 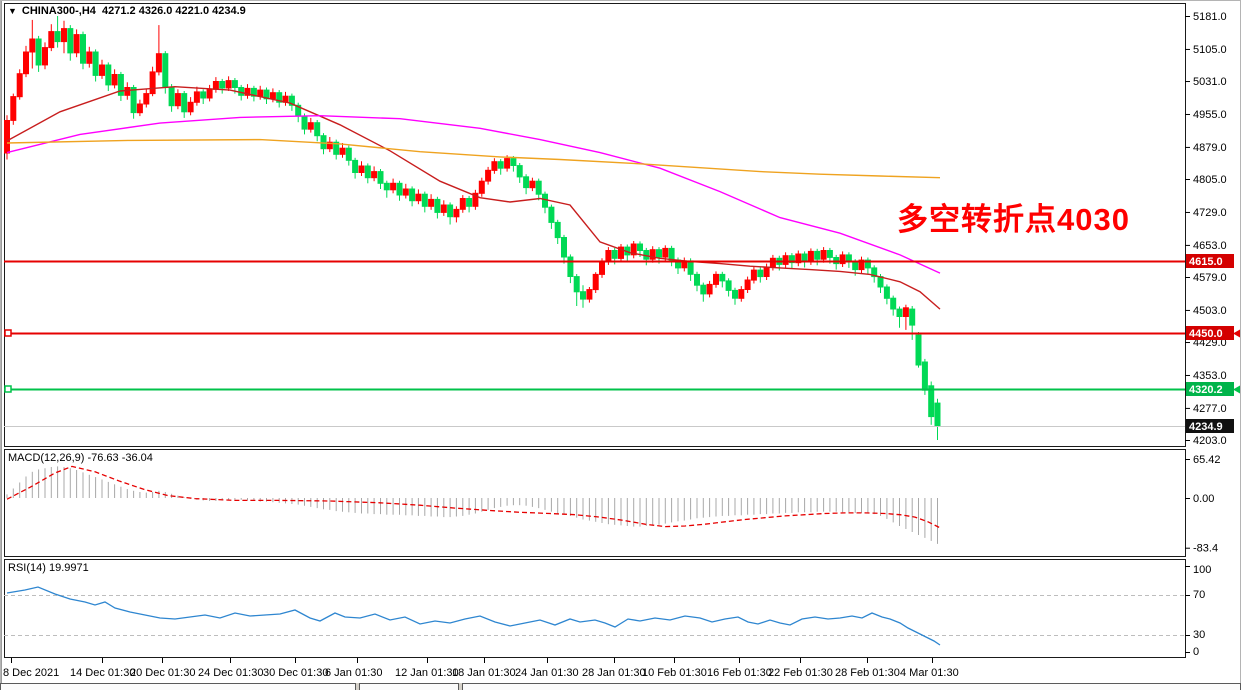 What do you see at coordinates (1205, 549) in the screenshot?
I see `macd-tick-label: -83.4` at bounding box center [1205, 549].